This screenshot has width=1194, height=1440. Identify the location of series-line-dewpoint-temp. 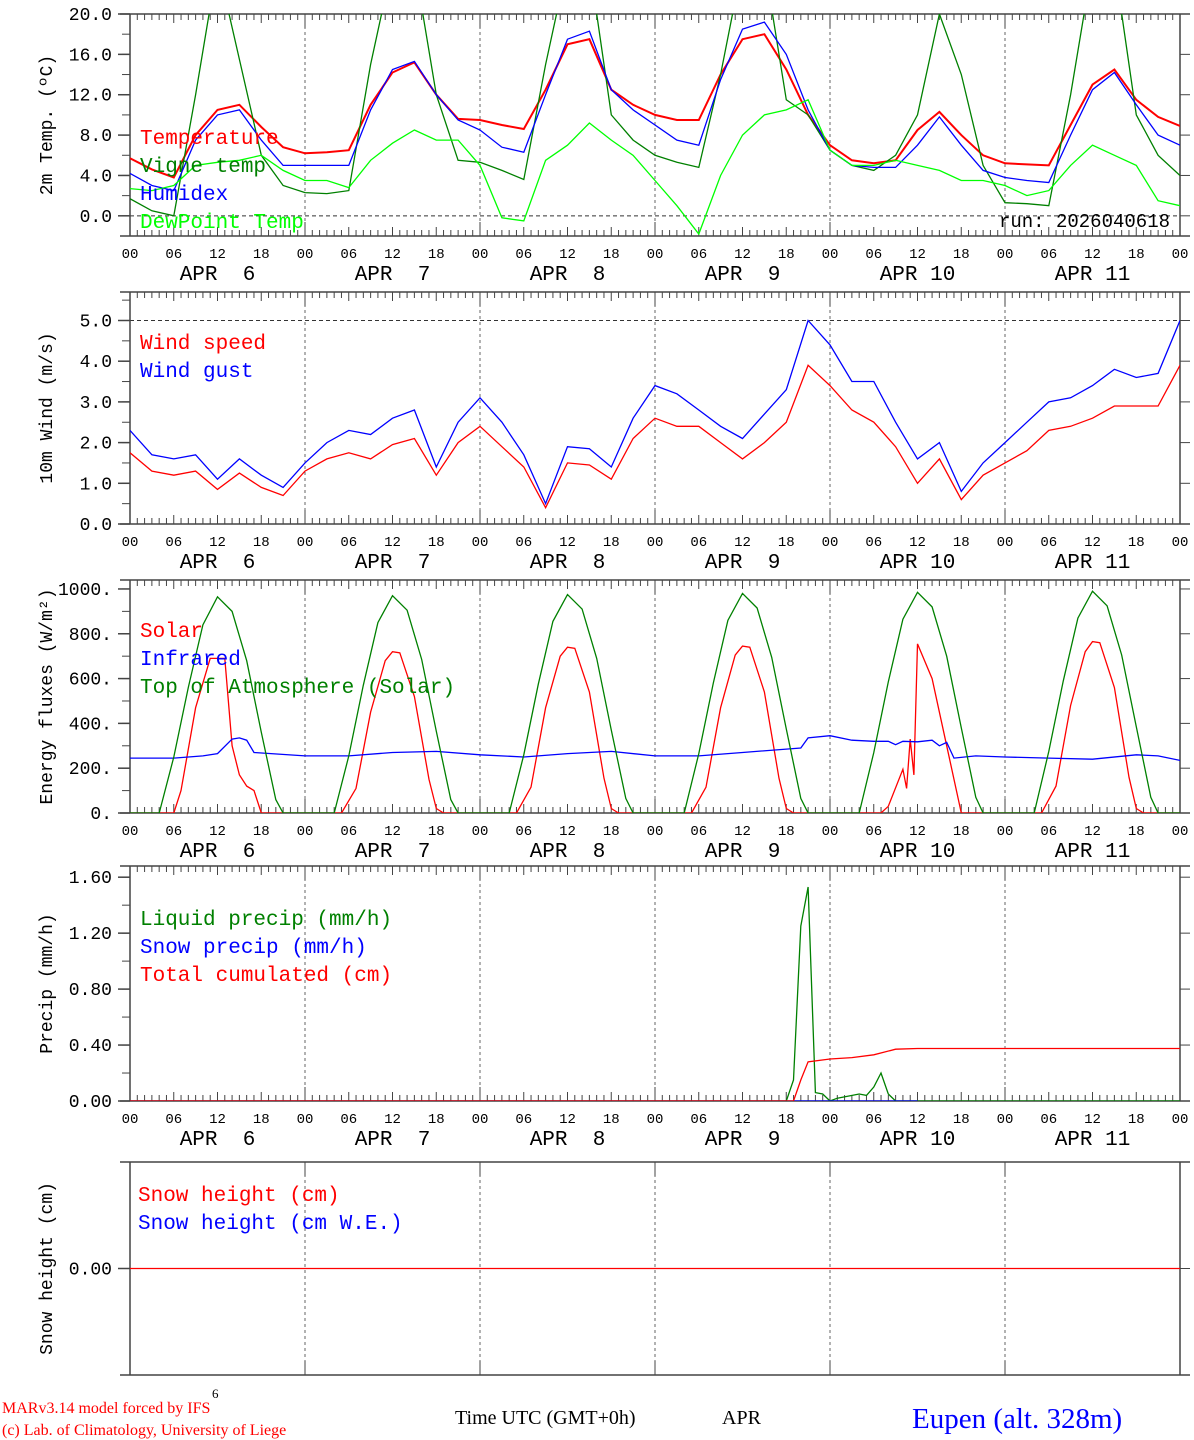
(655, 167).